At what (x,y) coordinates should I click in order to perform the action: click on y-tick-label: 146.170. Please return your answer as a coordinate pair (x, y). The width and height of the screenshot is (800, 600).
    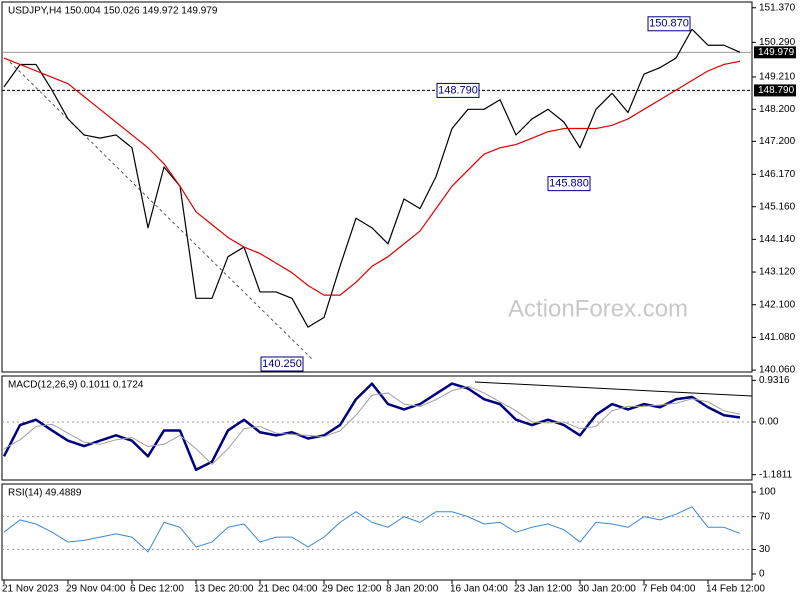
    Looking at the image, I should click on (777, 174).